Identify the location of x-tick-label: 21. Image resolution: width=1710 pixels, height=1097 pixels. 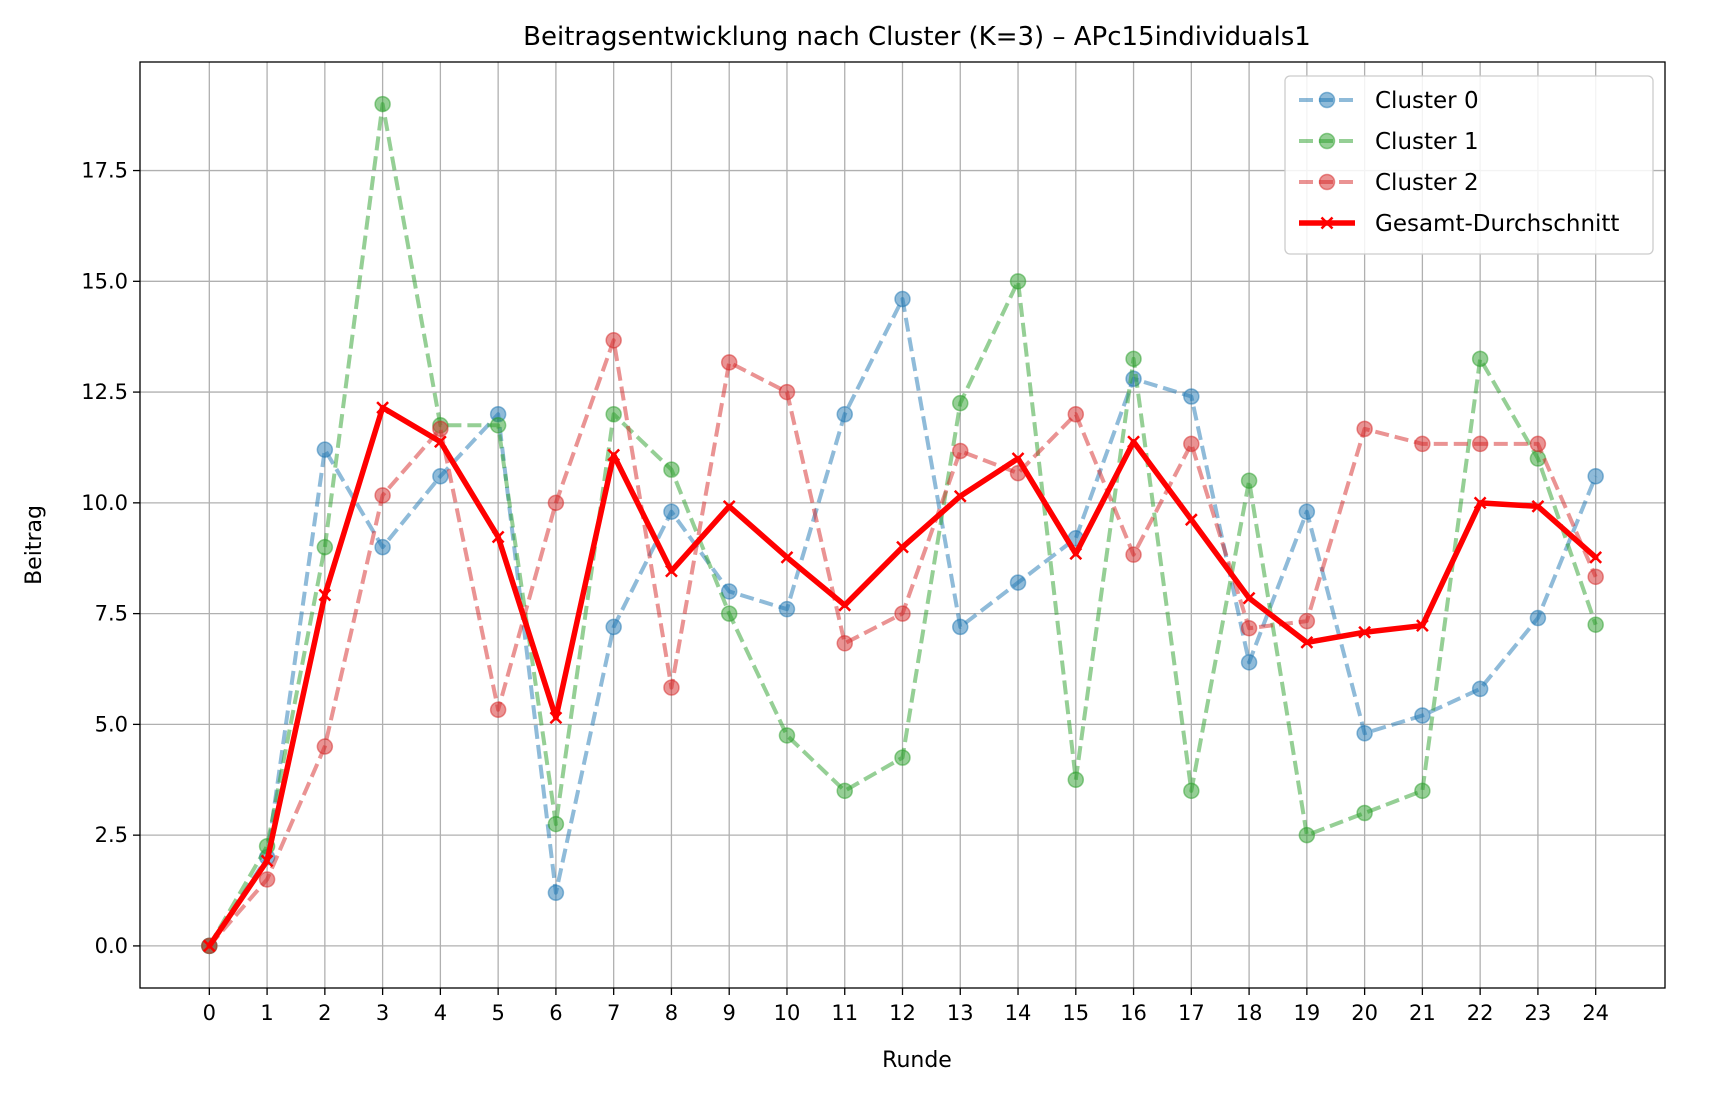
(1422, 1013).